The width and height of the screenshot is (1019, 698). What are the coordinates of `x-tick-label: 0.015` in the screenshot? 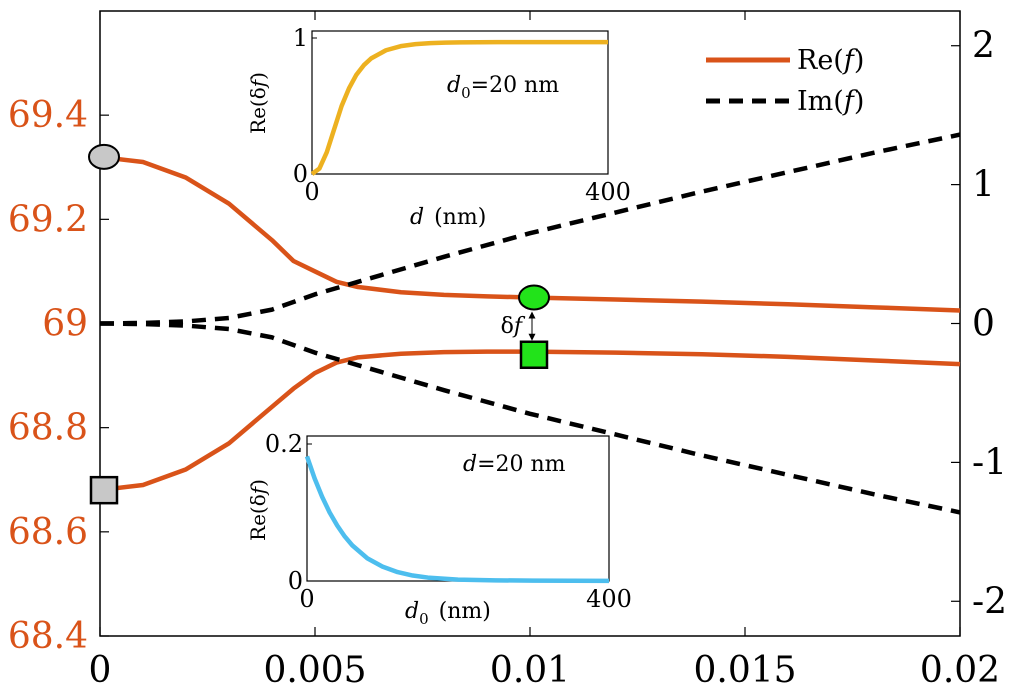 It's located at (744, 670).